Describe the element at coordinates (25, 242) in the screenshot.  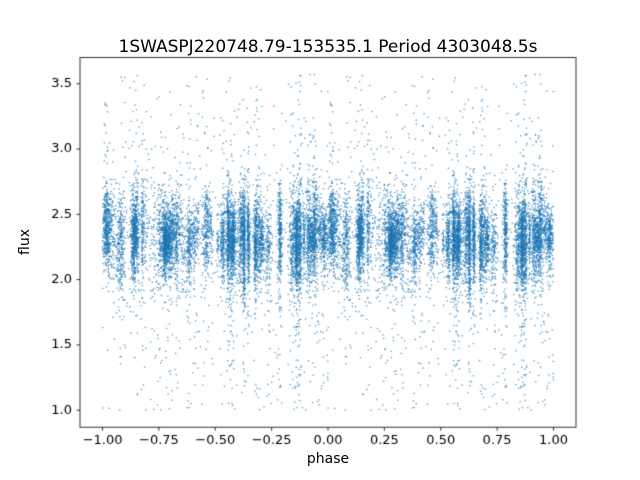
I see `y-axis-label: flux` at that location.